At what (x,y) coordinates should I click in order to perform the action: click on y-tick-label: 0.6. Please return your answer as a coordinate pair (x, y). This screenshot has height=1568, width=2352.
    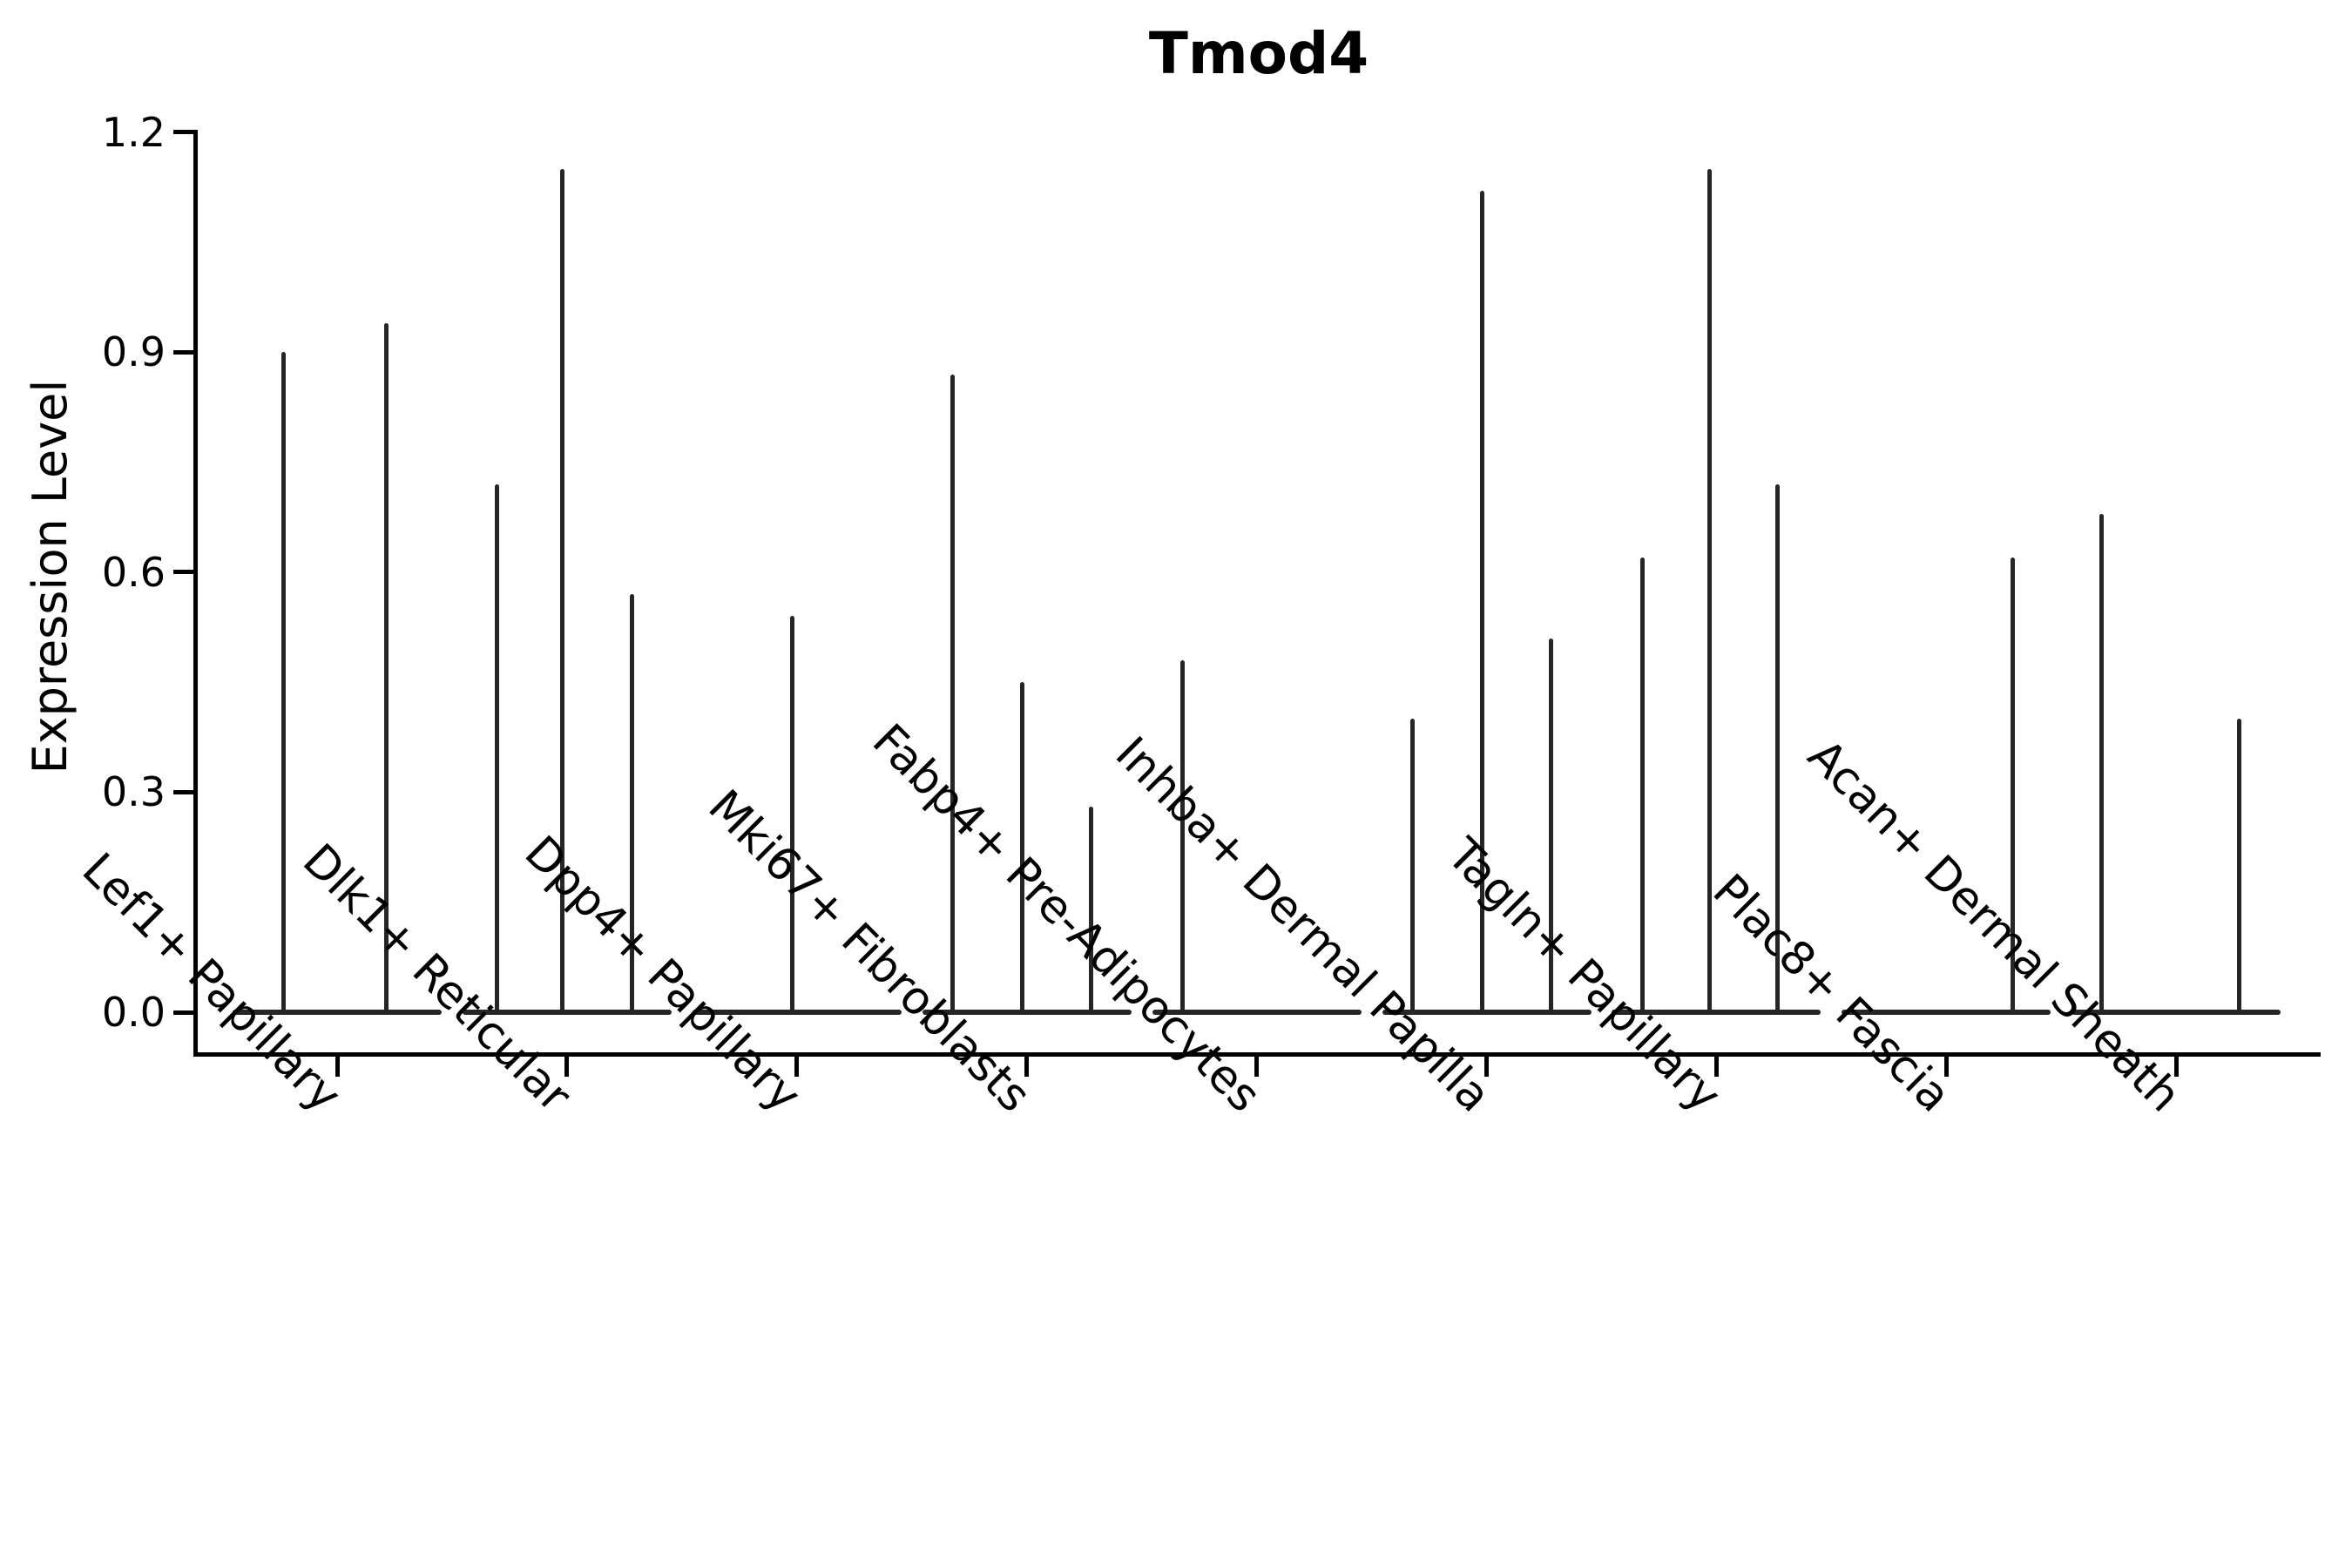
    Looking at the image, I should click on (134, 572).